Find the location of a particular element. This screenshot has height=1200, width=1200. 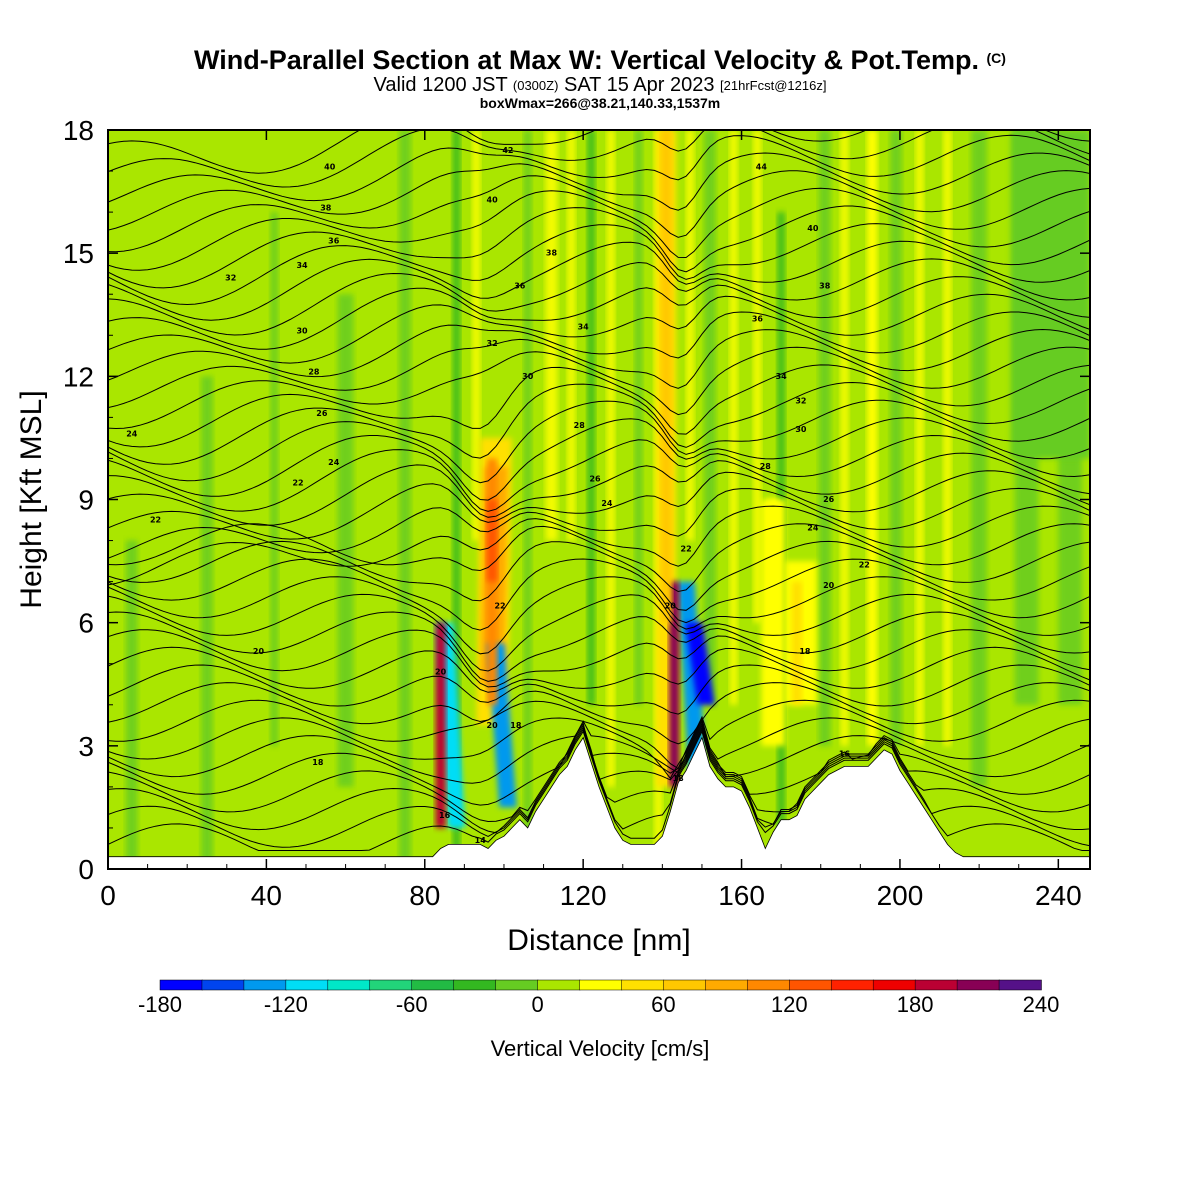

y-tick-label: 0 is located at coordinates (86, 869).